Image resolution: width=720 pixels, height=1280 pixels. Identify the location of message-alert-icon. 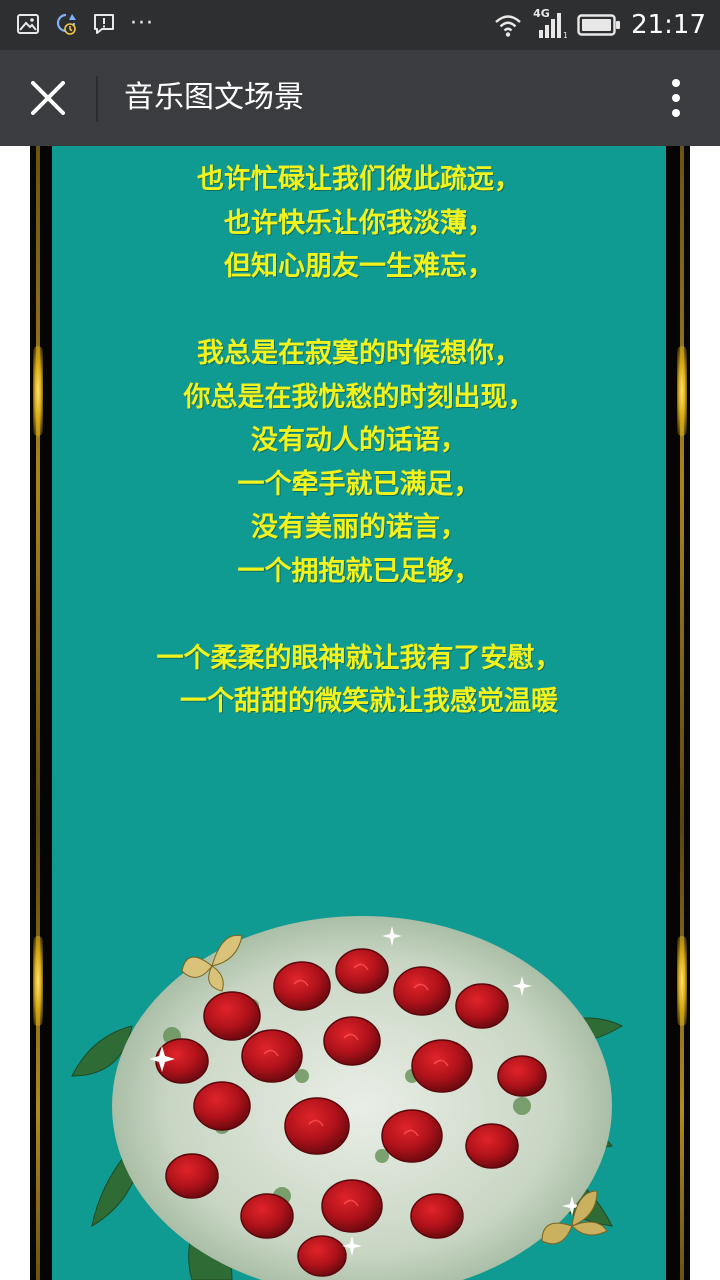
(104, 24).